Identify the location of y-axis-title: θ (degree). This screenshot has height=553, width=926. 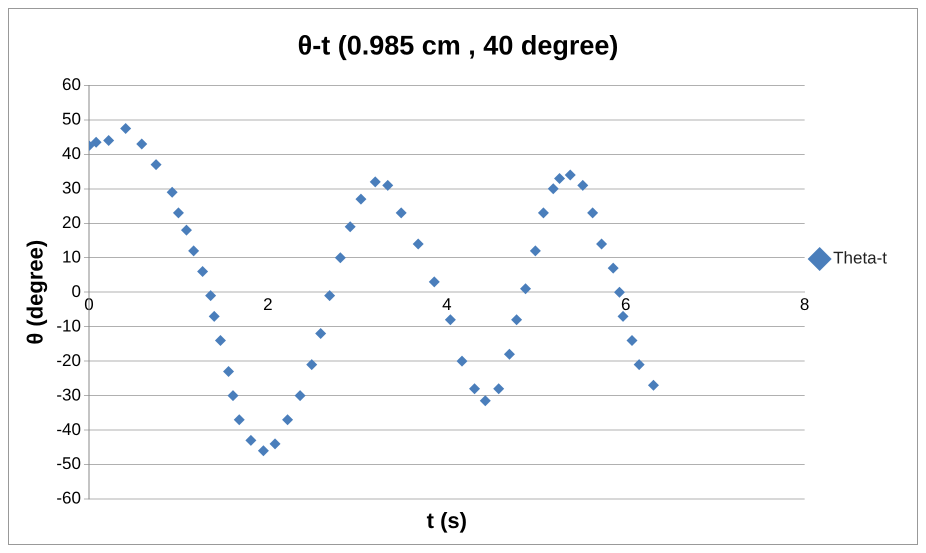
(35, 292).